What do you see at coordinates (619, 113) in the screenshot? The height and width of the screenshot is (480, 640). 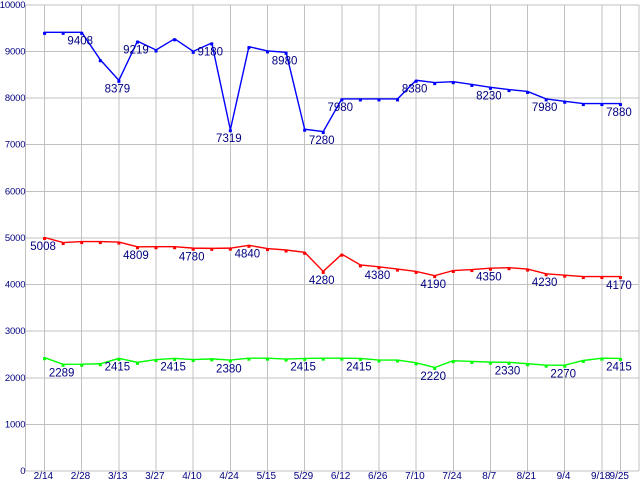 I see `svg-text: 7880` at bounding box center [619, 113].